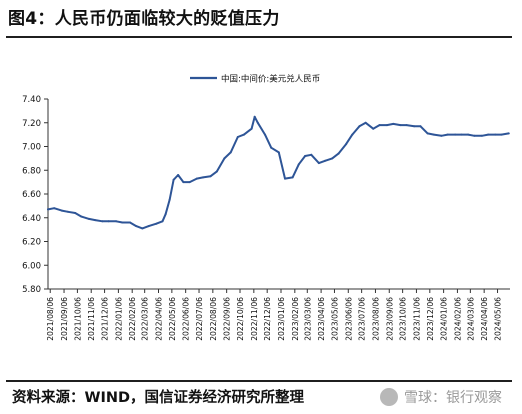 This screenshot has height=414, width=522. I want to click on x-tick-label: 2021/12/06, so click(105, 319).